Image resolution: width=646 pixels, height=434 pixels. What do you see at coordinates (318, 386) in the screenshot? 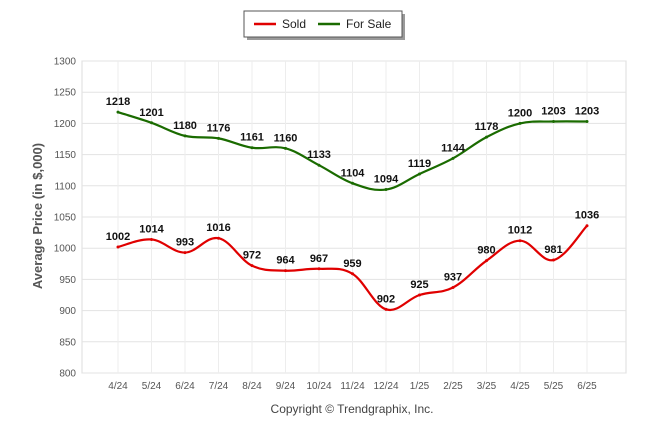
I see `x-tick-label: 10/24` at bounding box center [318, 386].